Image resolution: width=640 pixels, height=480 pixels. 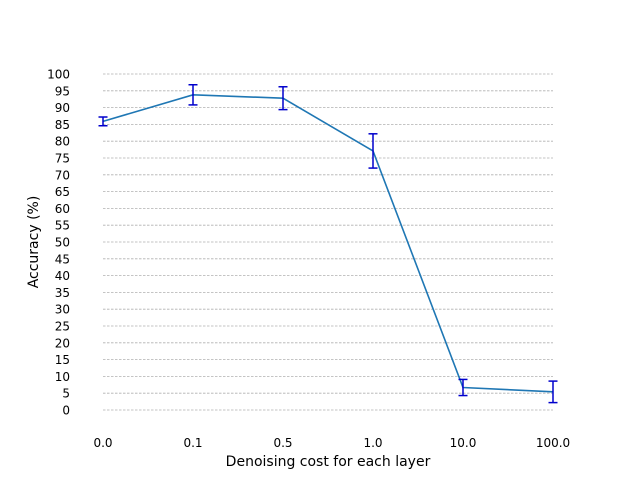 What do you see at coordinates (62, 175) in the screenshot?
I see `y-tick-label: 70` at bounding box center [62, 175].